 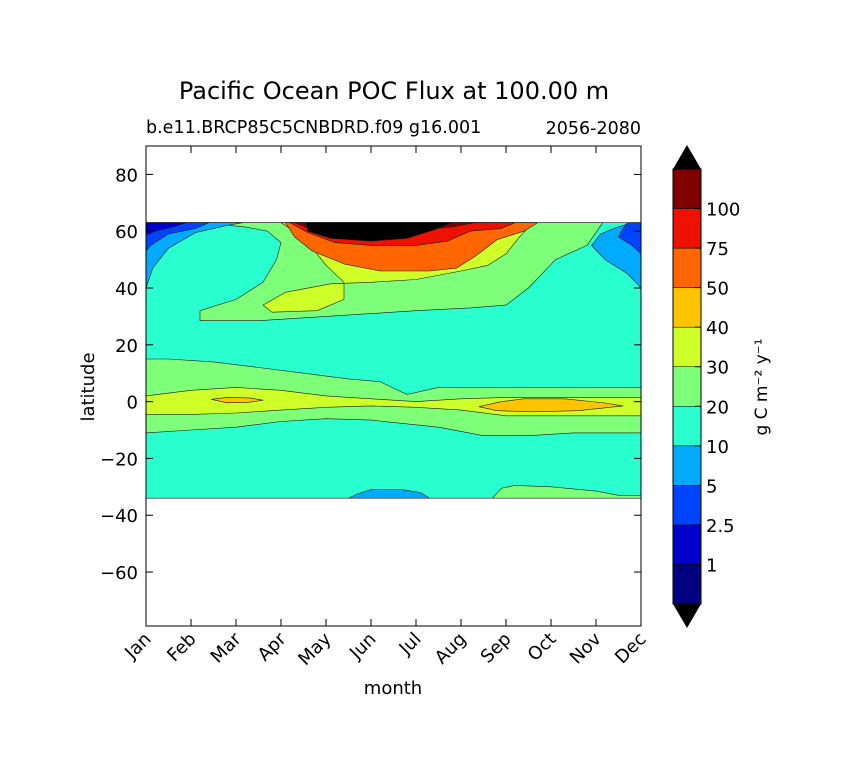 I want to click on colorbar-frame, so click(x=687, y=386).